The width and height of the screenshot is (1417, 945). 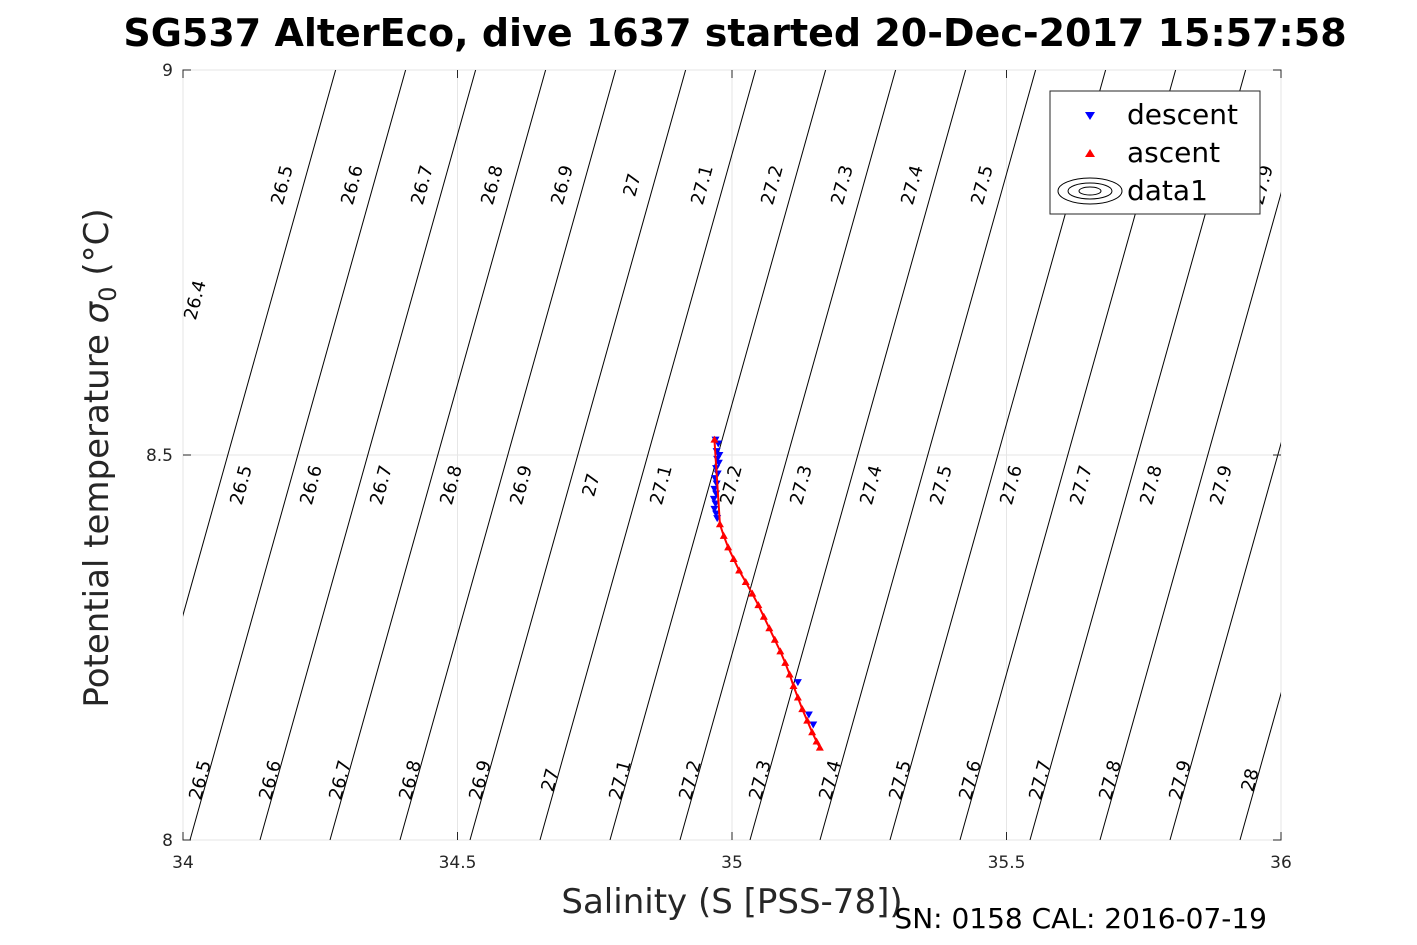 I want to click on legend-descent-marker, so click(x=1090, y=116).